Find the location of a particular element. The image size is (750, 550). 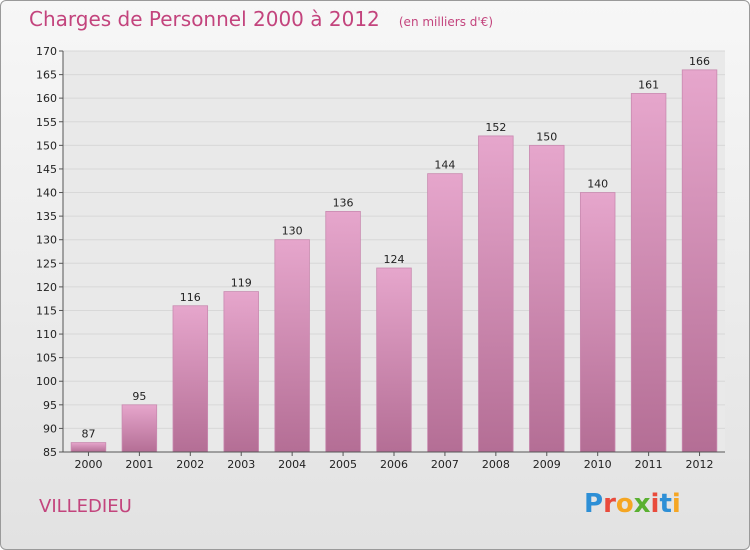

value-label-2008: 152 is located at coordinates (495, 127).